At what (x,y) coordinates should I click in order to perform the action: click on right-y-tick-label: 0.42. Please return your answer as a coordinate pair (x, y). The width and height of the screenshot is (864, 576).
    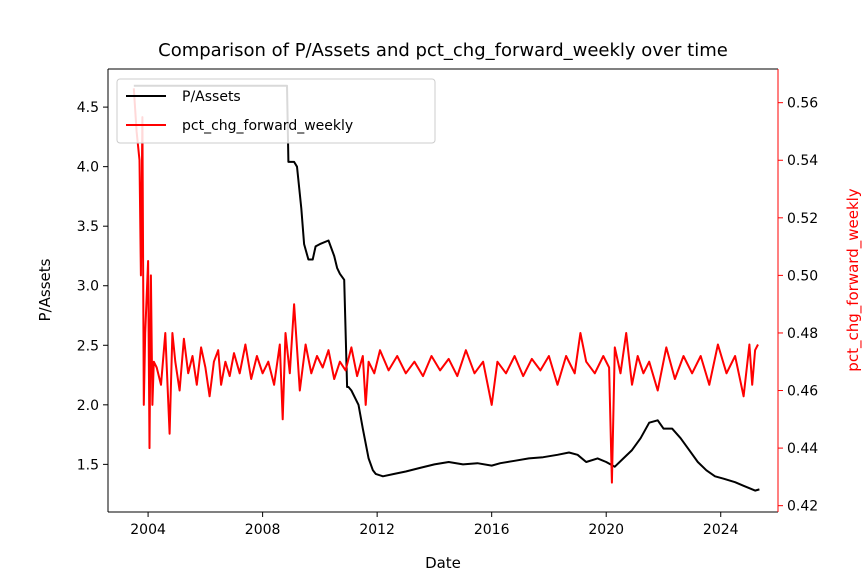
    Looking at the image, I should click on (802, 507).